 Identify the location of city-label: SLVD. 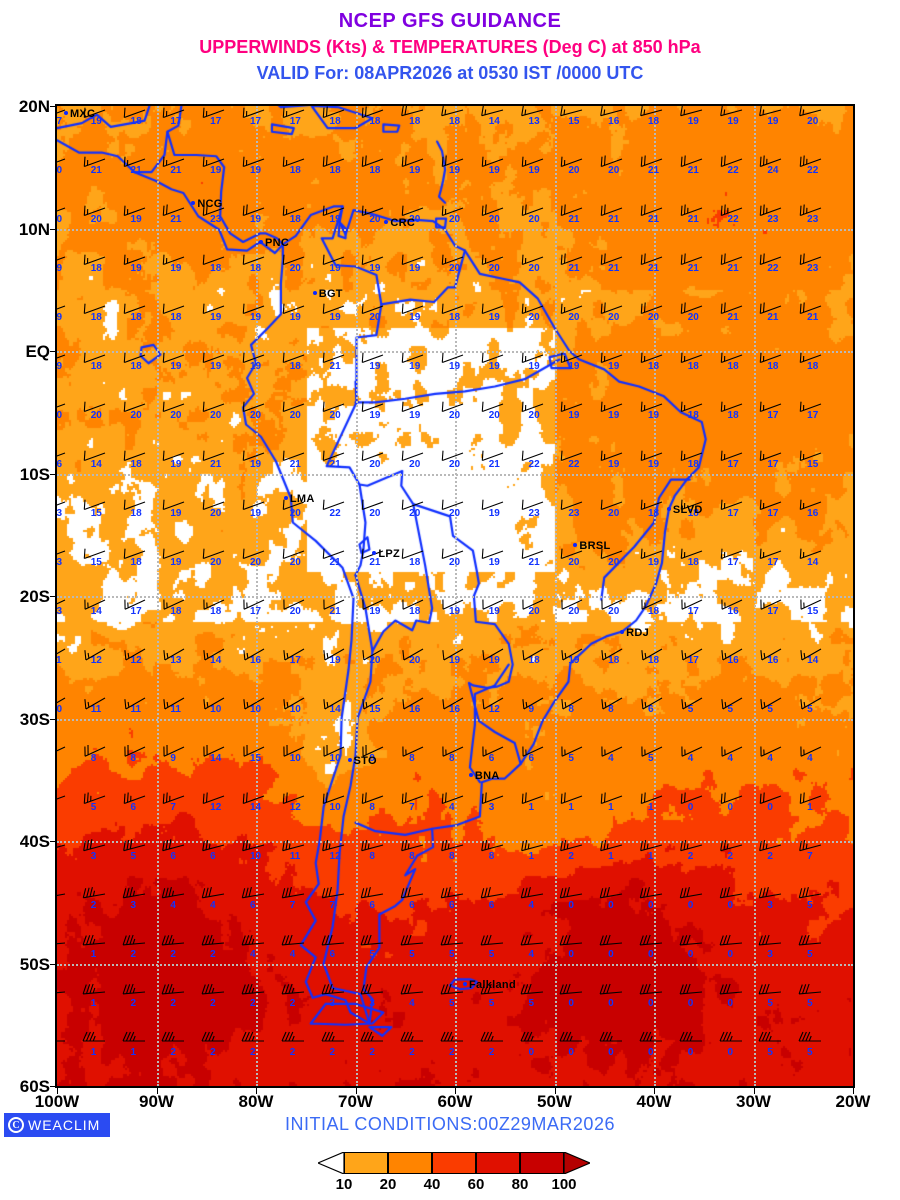
(687, 510).